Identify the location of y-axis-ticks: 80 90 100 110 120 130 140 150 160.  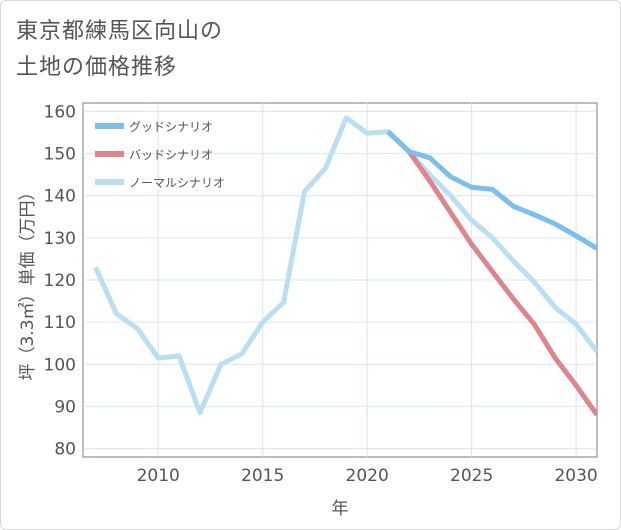
(60, 280).